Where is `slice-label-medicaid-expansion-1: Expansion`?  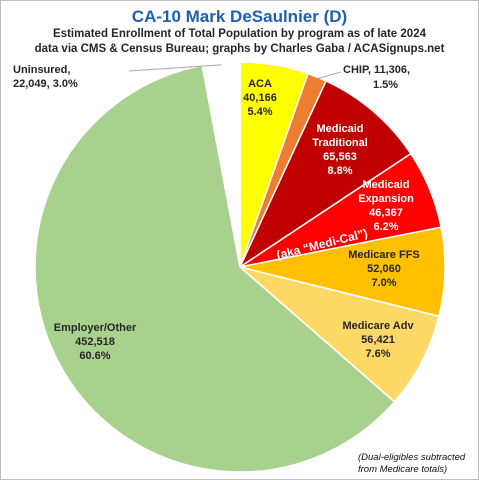
slice-label-medicaid-expansion-1: Expansion is located at coordinates (386, 199).